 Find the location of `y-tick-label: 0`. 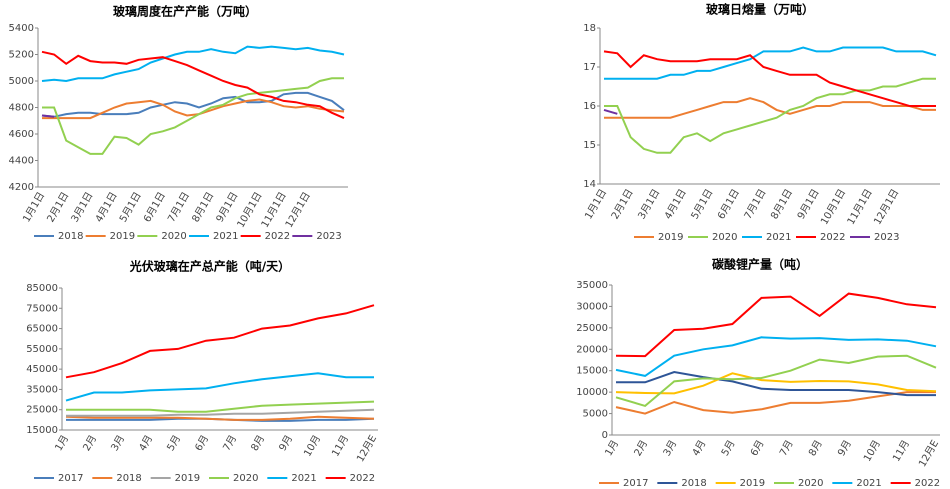

y-tick-label: 0 is located at coordinates (605, 435).